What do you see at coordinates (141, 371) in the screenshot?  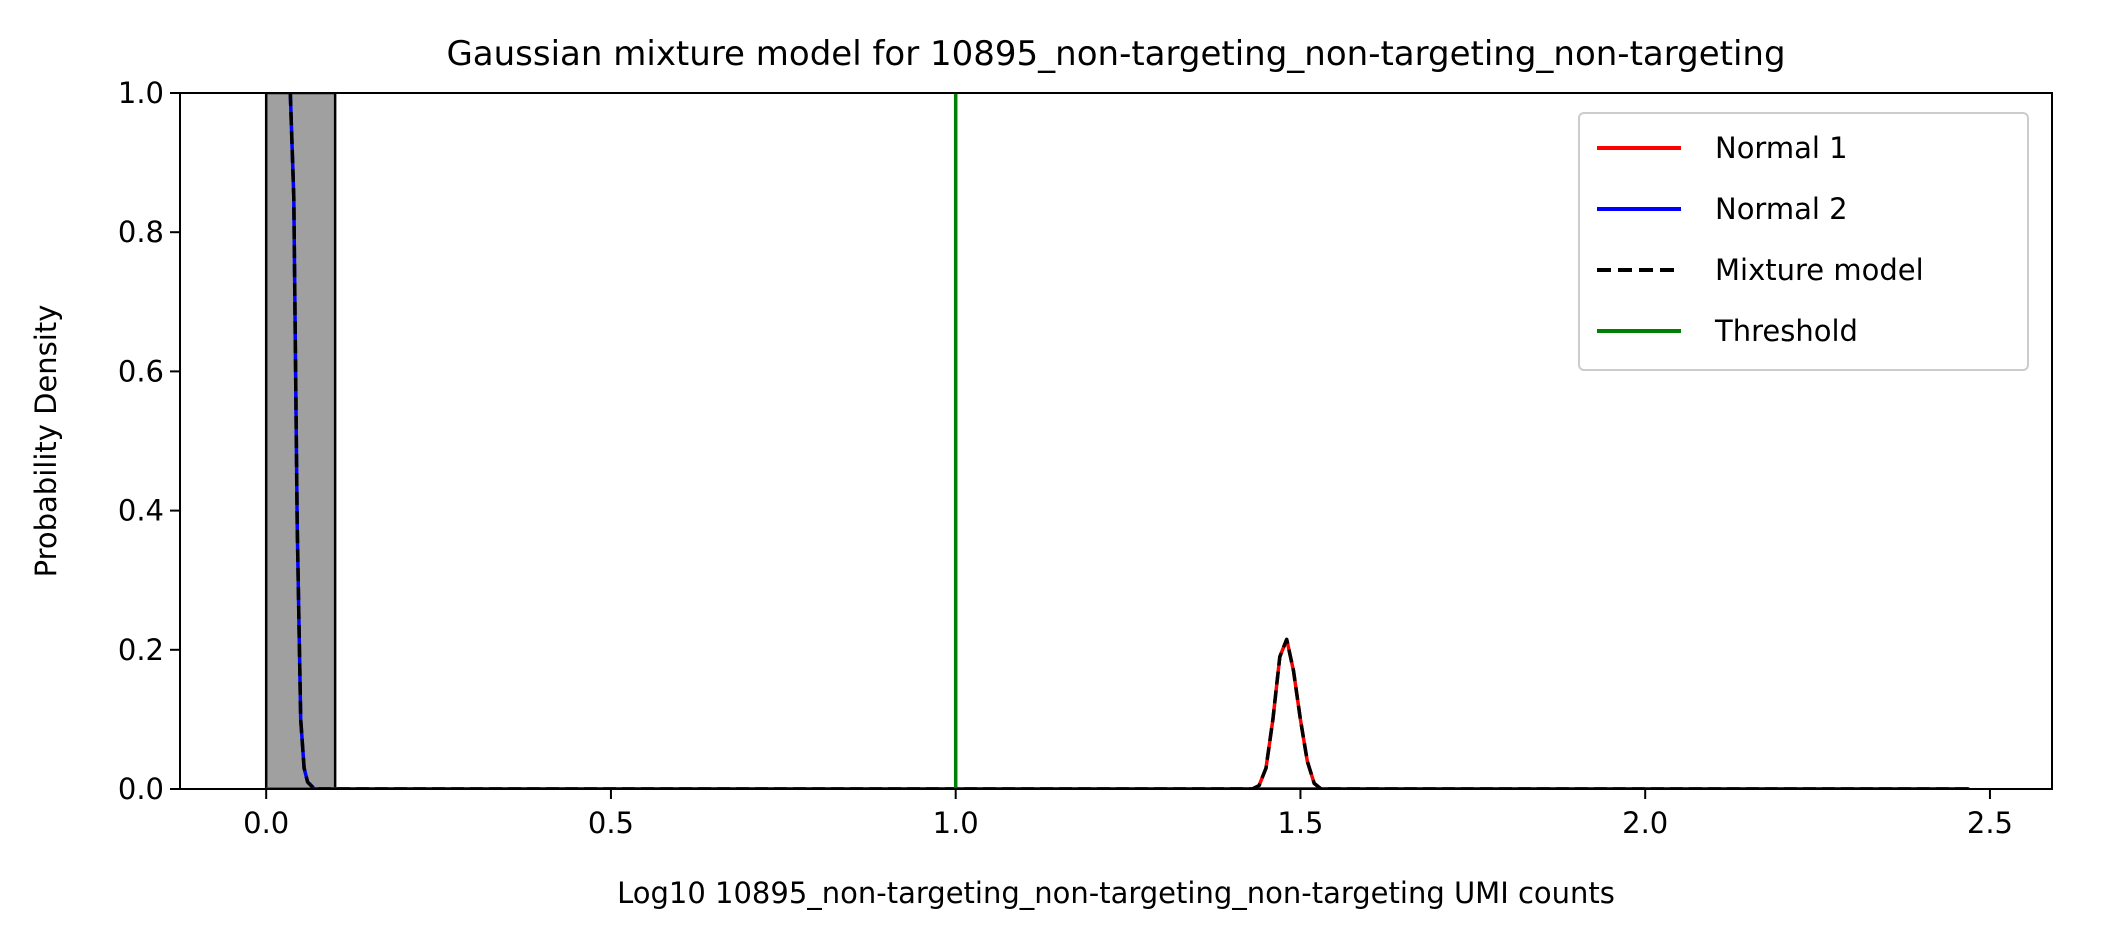 I see `y-tick-label: 0.6` at bounding box center [141, 371].